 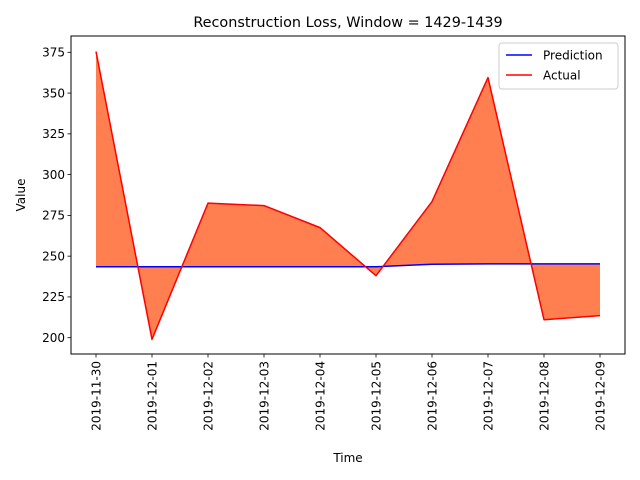 I want to click on y-tick-label: 225, so click(x=53, y=297).